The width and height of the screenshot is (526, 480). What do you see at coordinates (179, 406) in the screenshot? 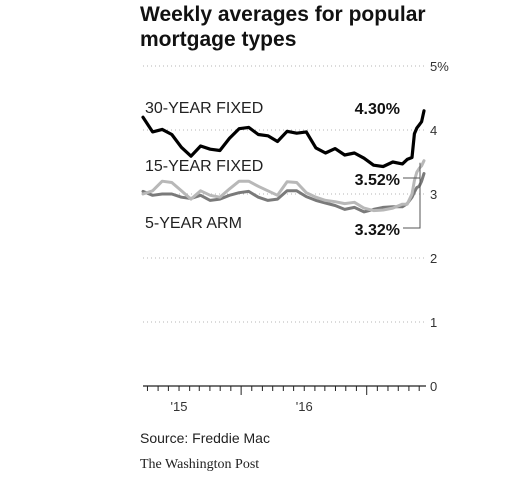
I see `x-tick-label: '15` at bounding box center [179, 406].